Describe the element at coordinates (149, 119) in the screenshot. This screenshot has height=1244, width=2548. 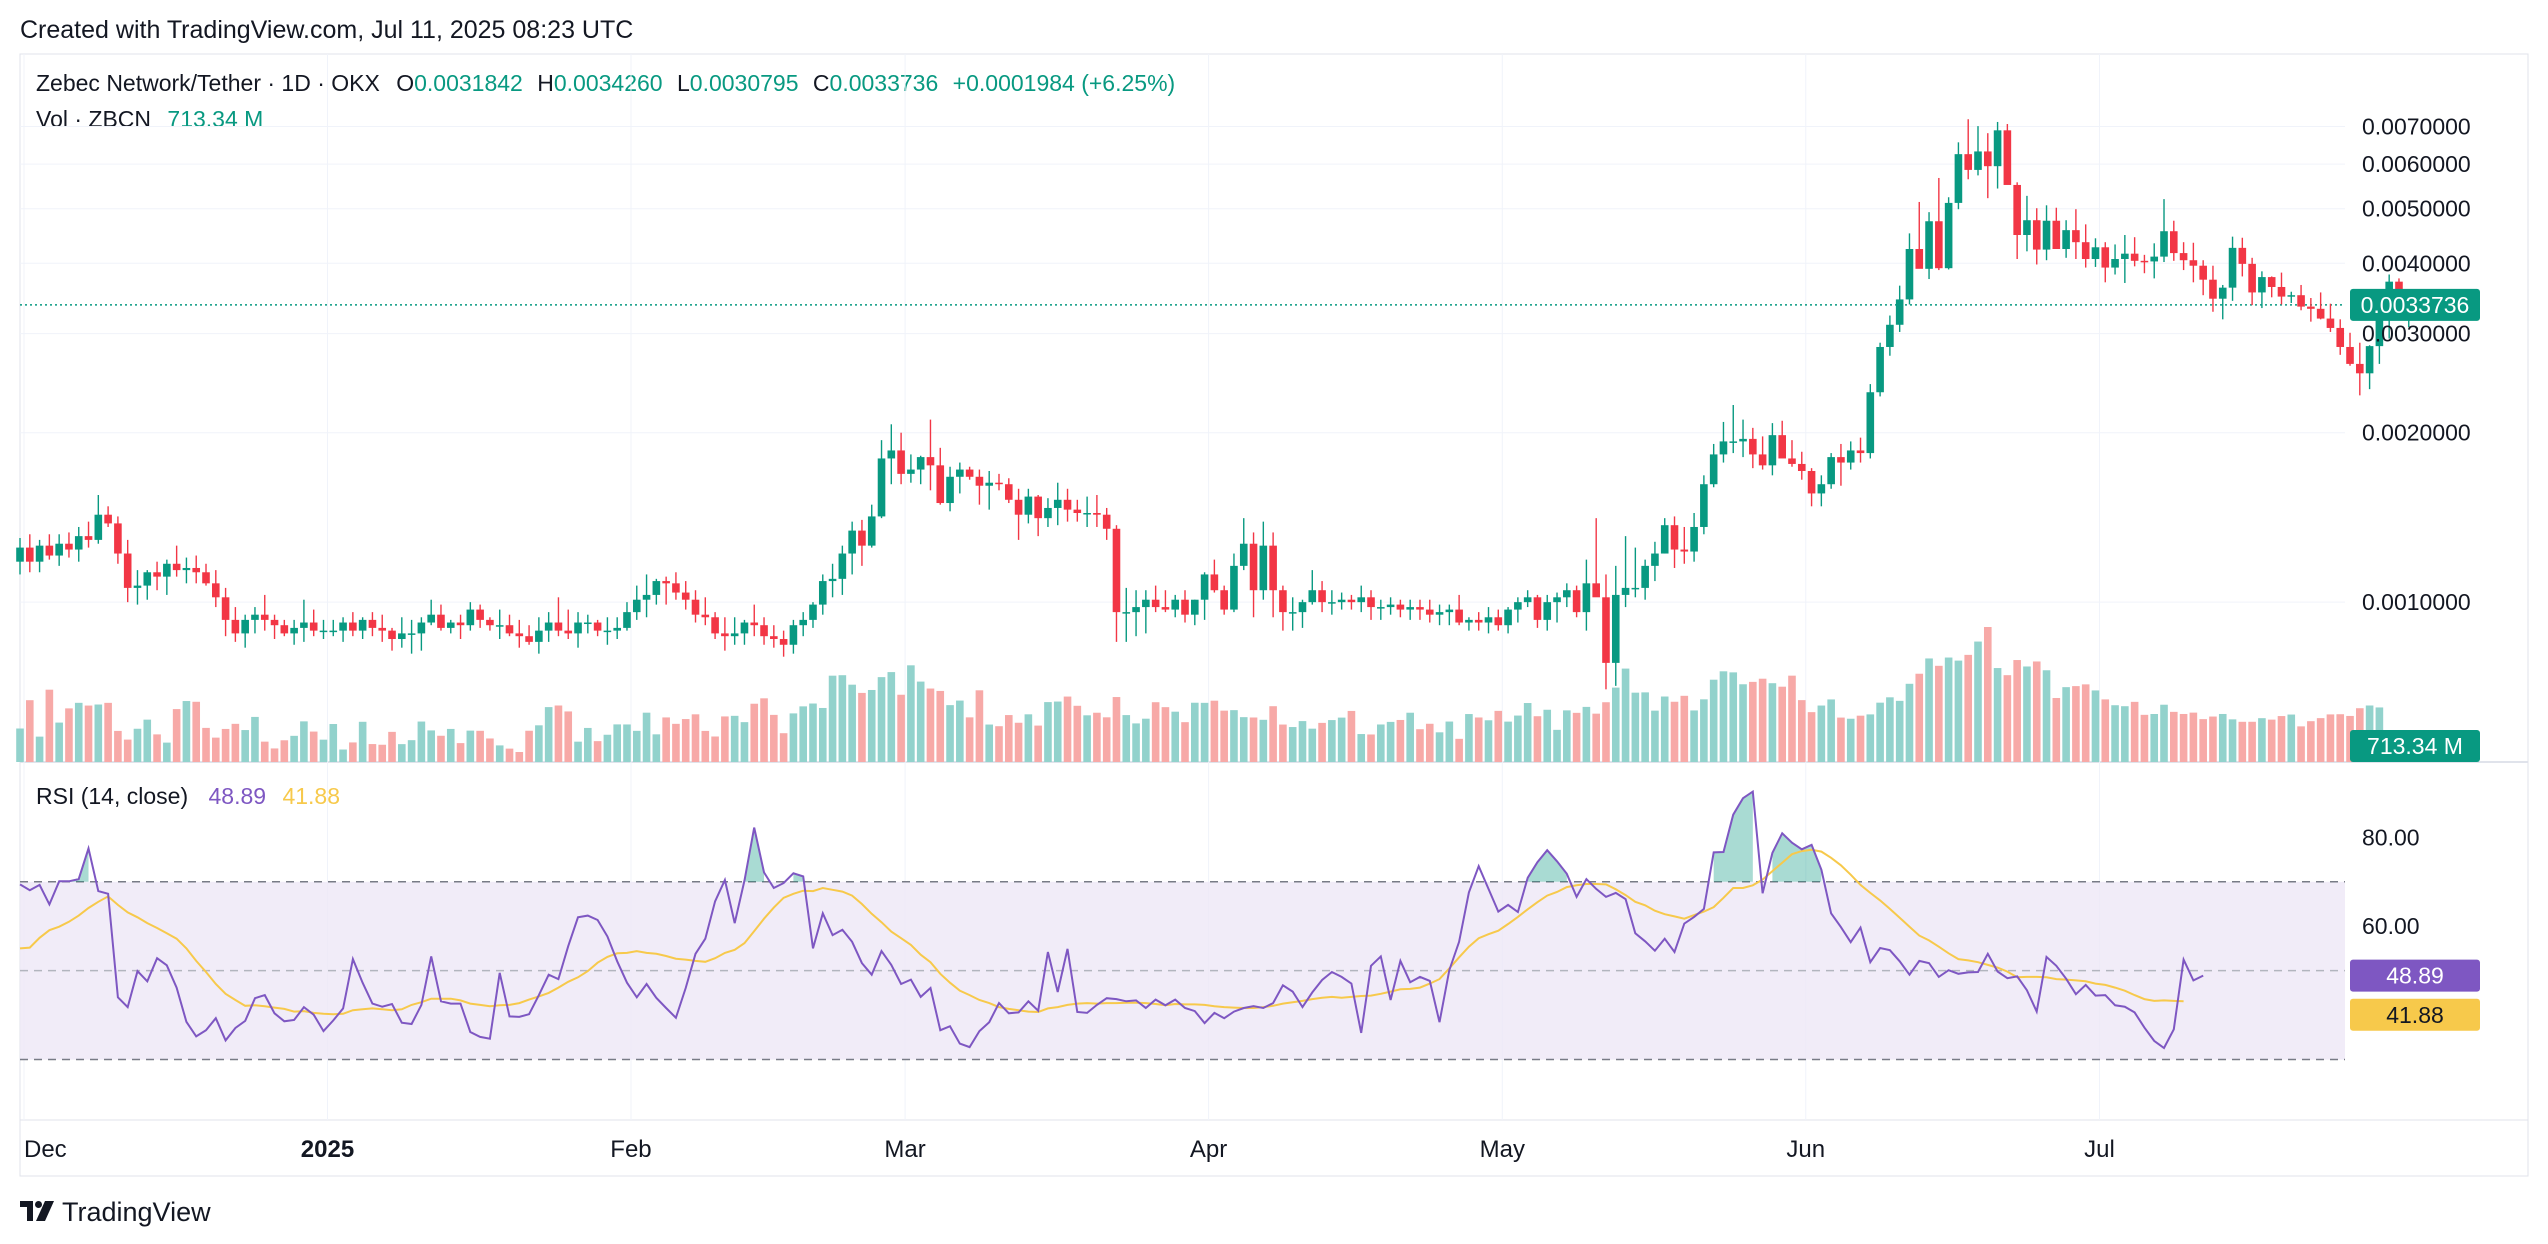
I see `volume-legend: Vol · ZBCN 713.34 M` at that location.